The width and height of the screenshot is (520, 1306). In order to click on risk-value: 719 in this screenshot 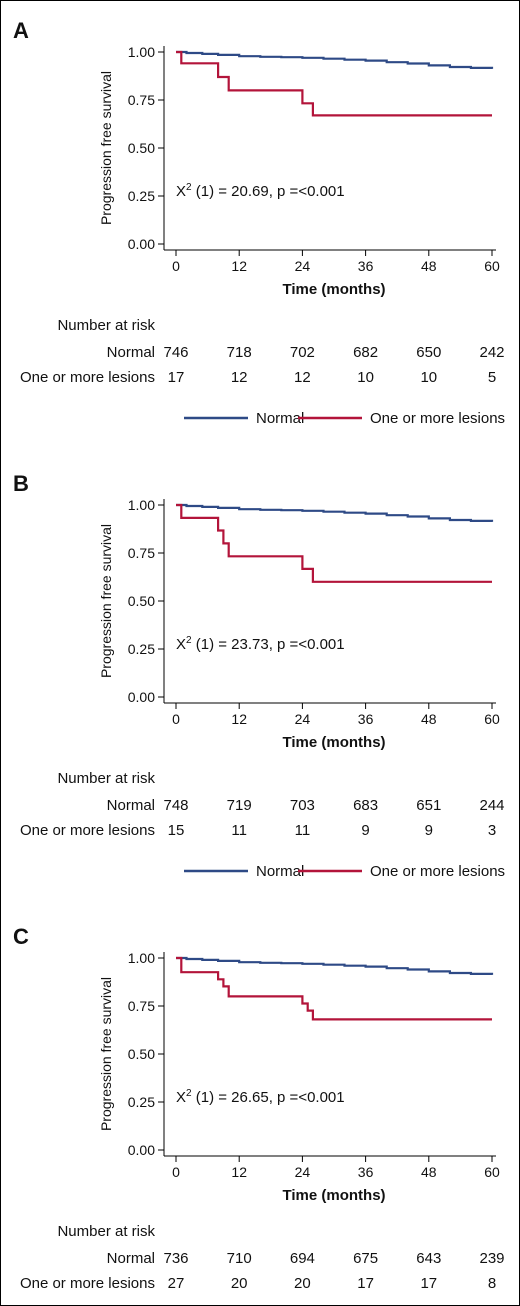, I will do `click(239, 805)`.